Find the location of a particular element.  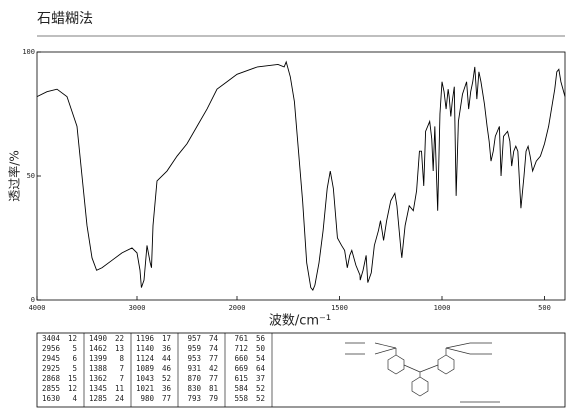

table-cell: 1021 is located at coordinates (145, 388).